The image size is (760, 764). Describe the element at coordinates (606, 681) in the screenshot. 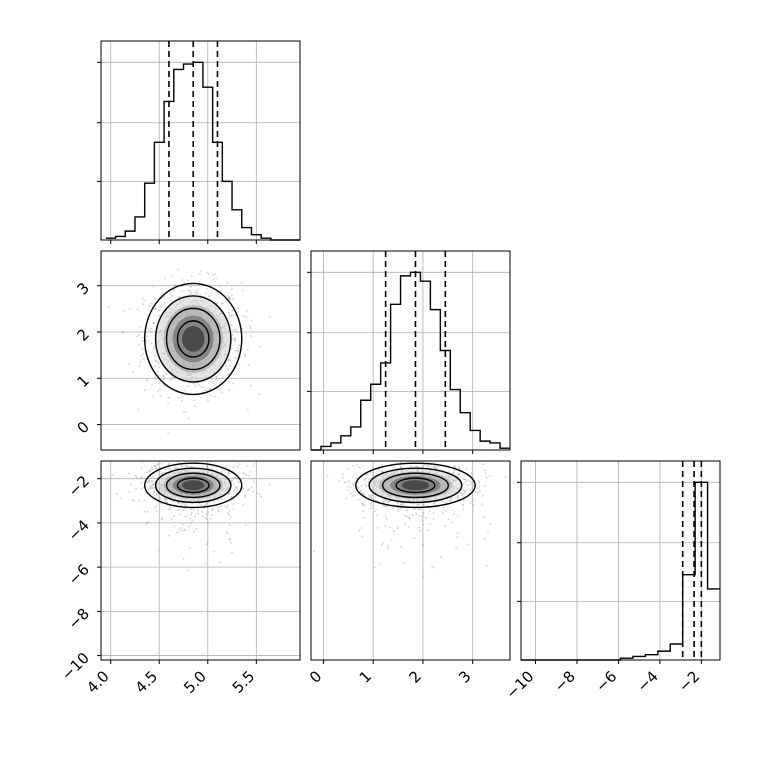

I see `x-tick-label: −6` at that location.